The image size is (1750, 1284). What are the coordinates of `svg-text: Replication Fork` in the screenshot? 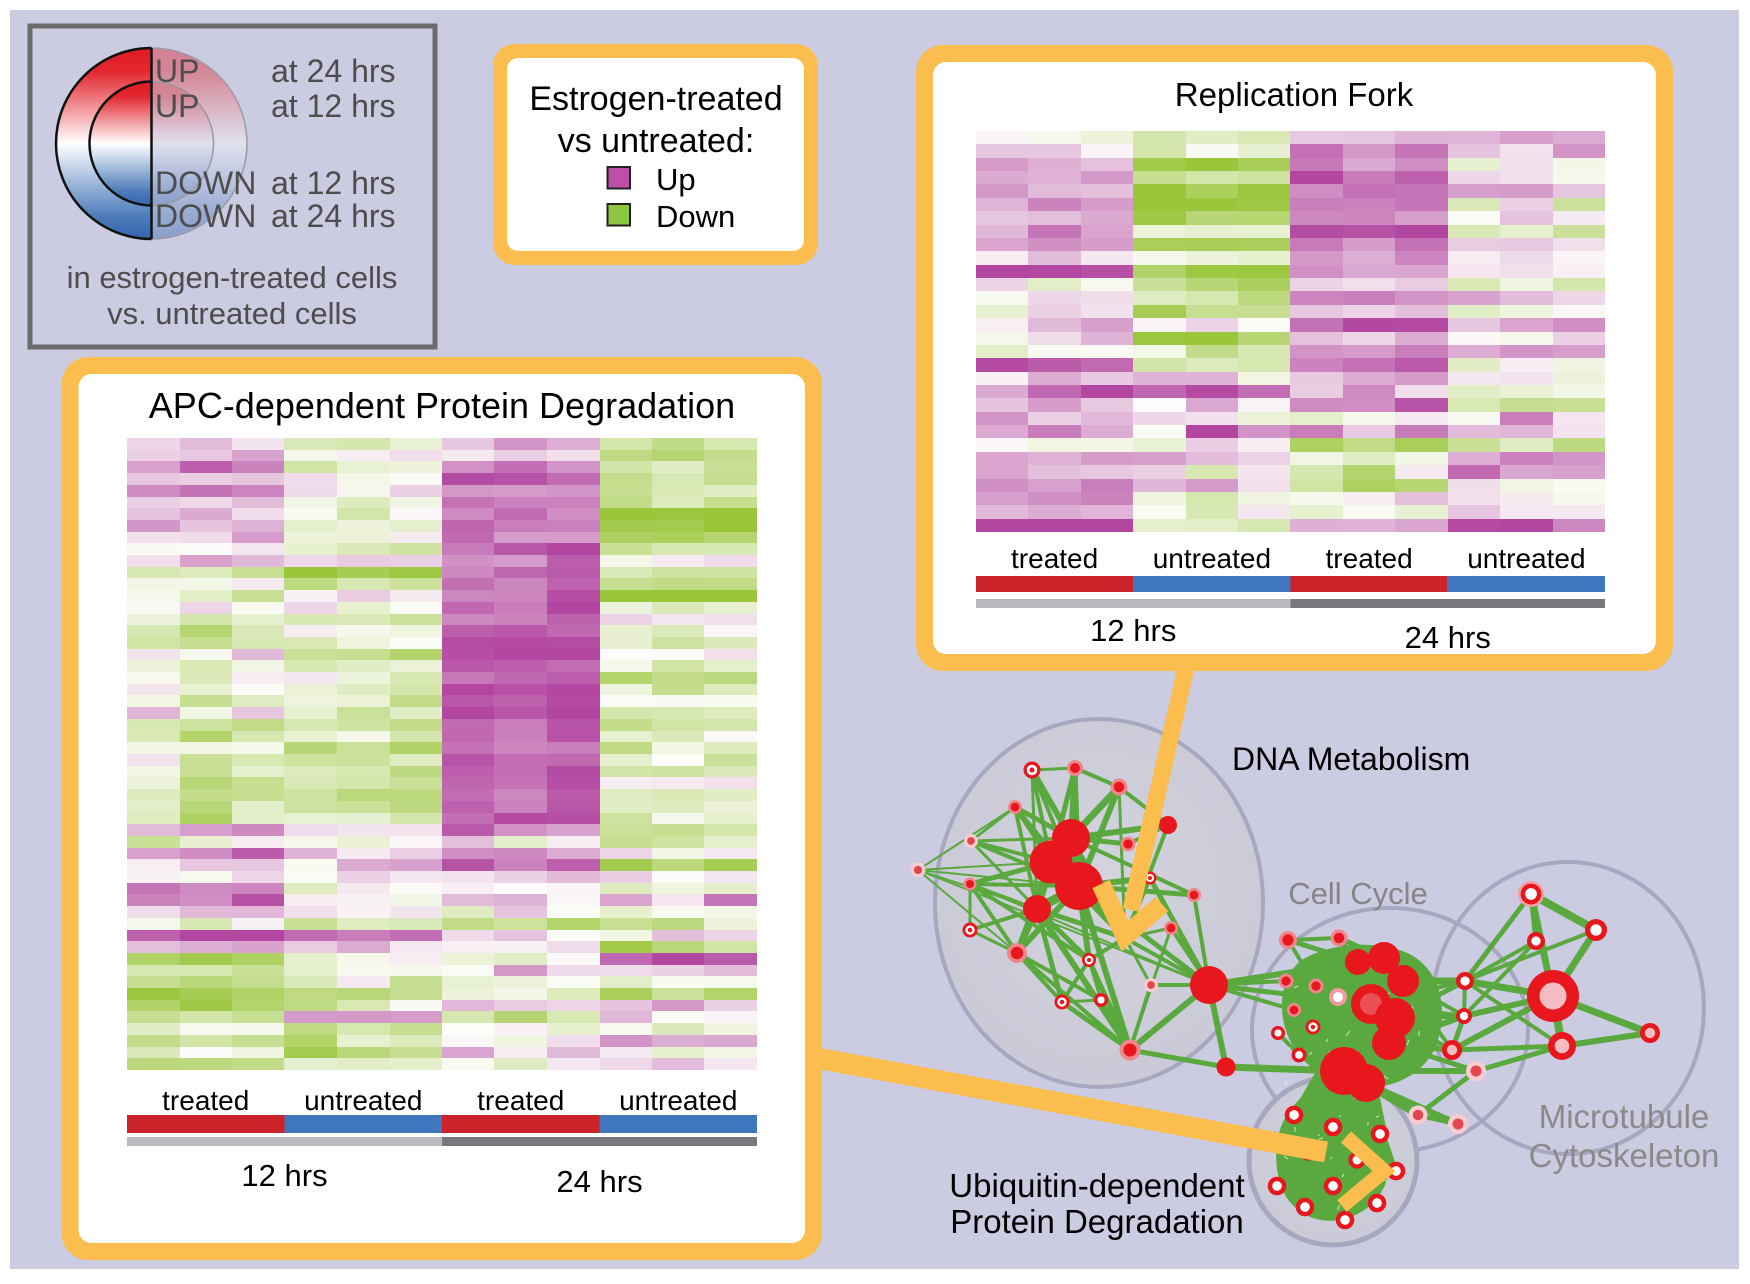 It's located at (1294, 94).